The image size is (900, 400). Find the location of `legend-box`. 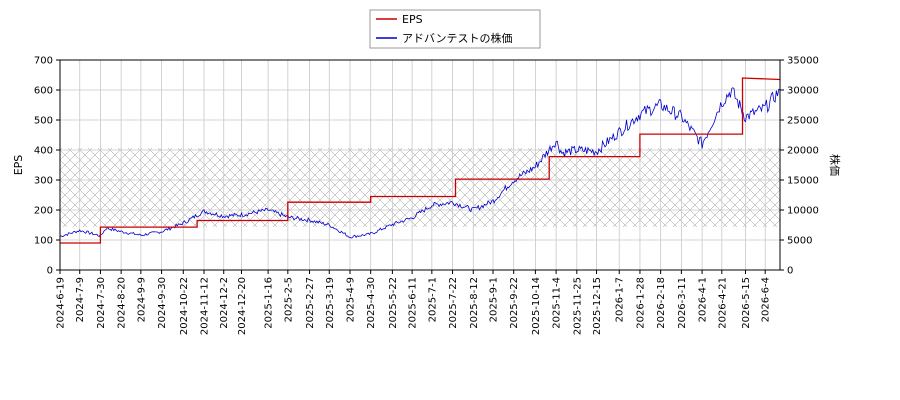

legend-box is located at coordinates (455, 29).